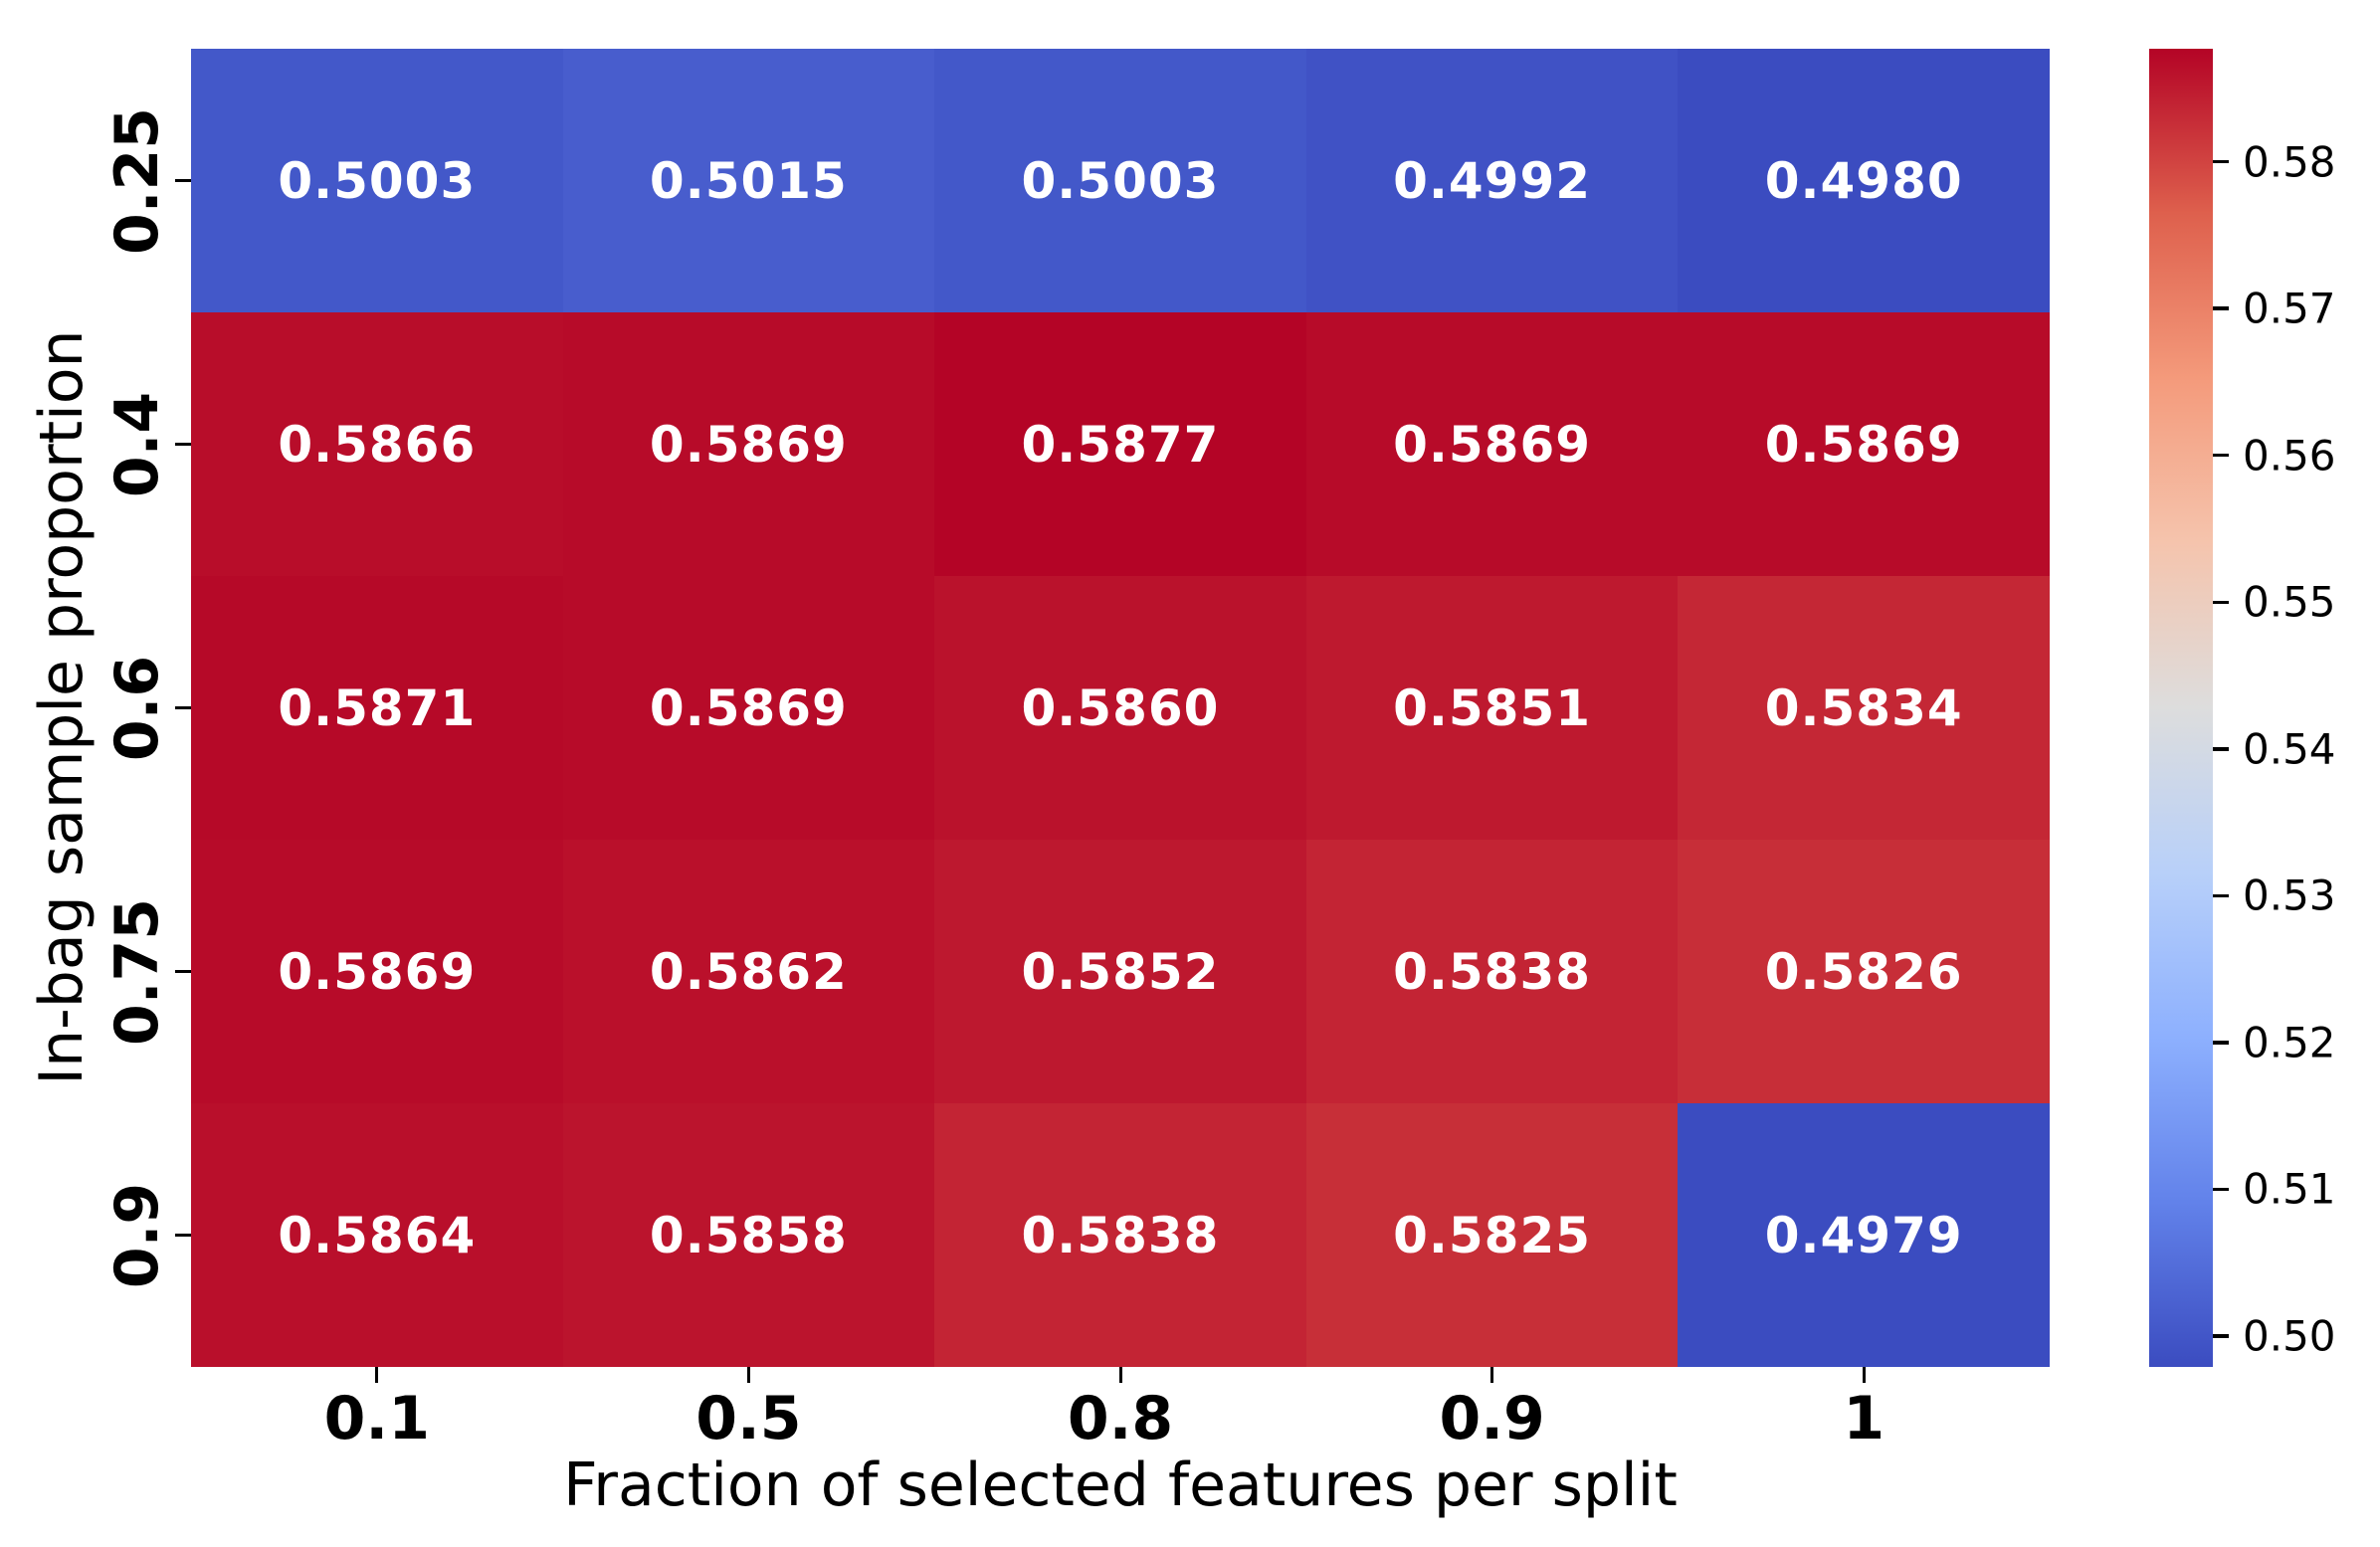 The image size is (2380, 1547). Describe the element at coordinates (2289, 1336) in the screenshot. I see `colorbar-tick-label: 0.50` at that location.